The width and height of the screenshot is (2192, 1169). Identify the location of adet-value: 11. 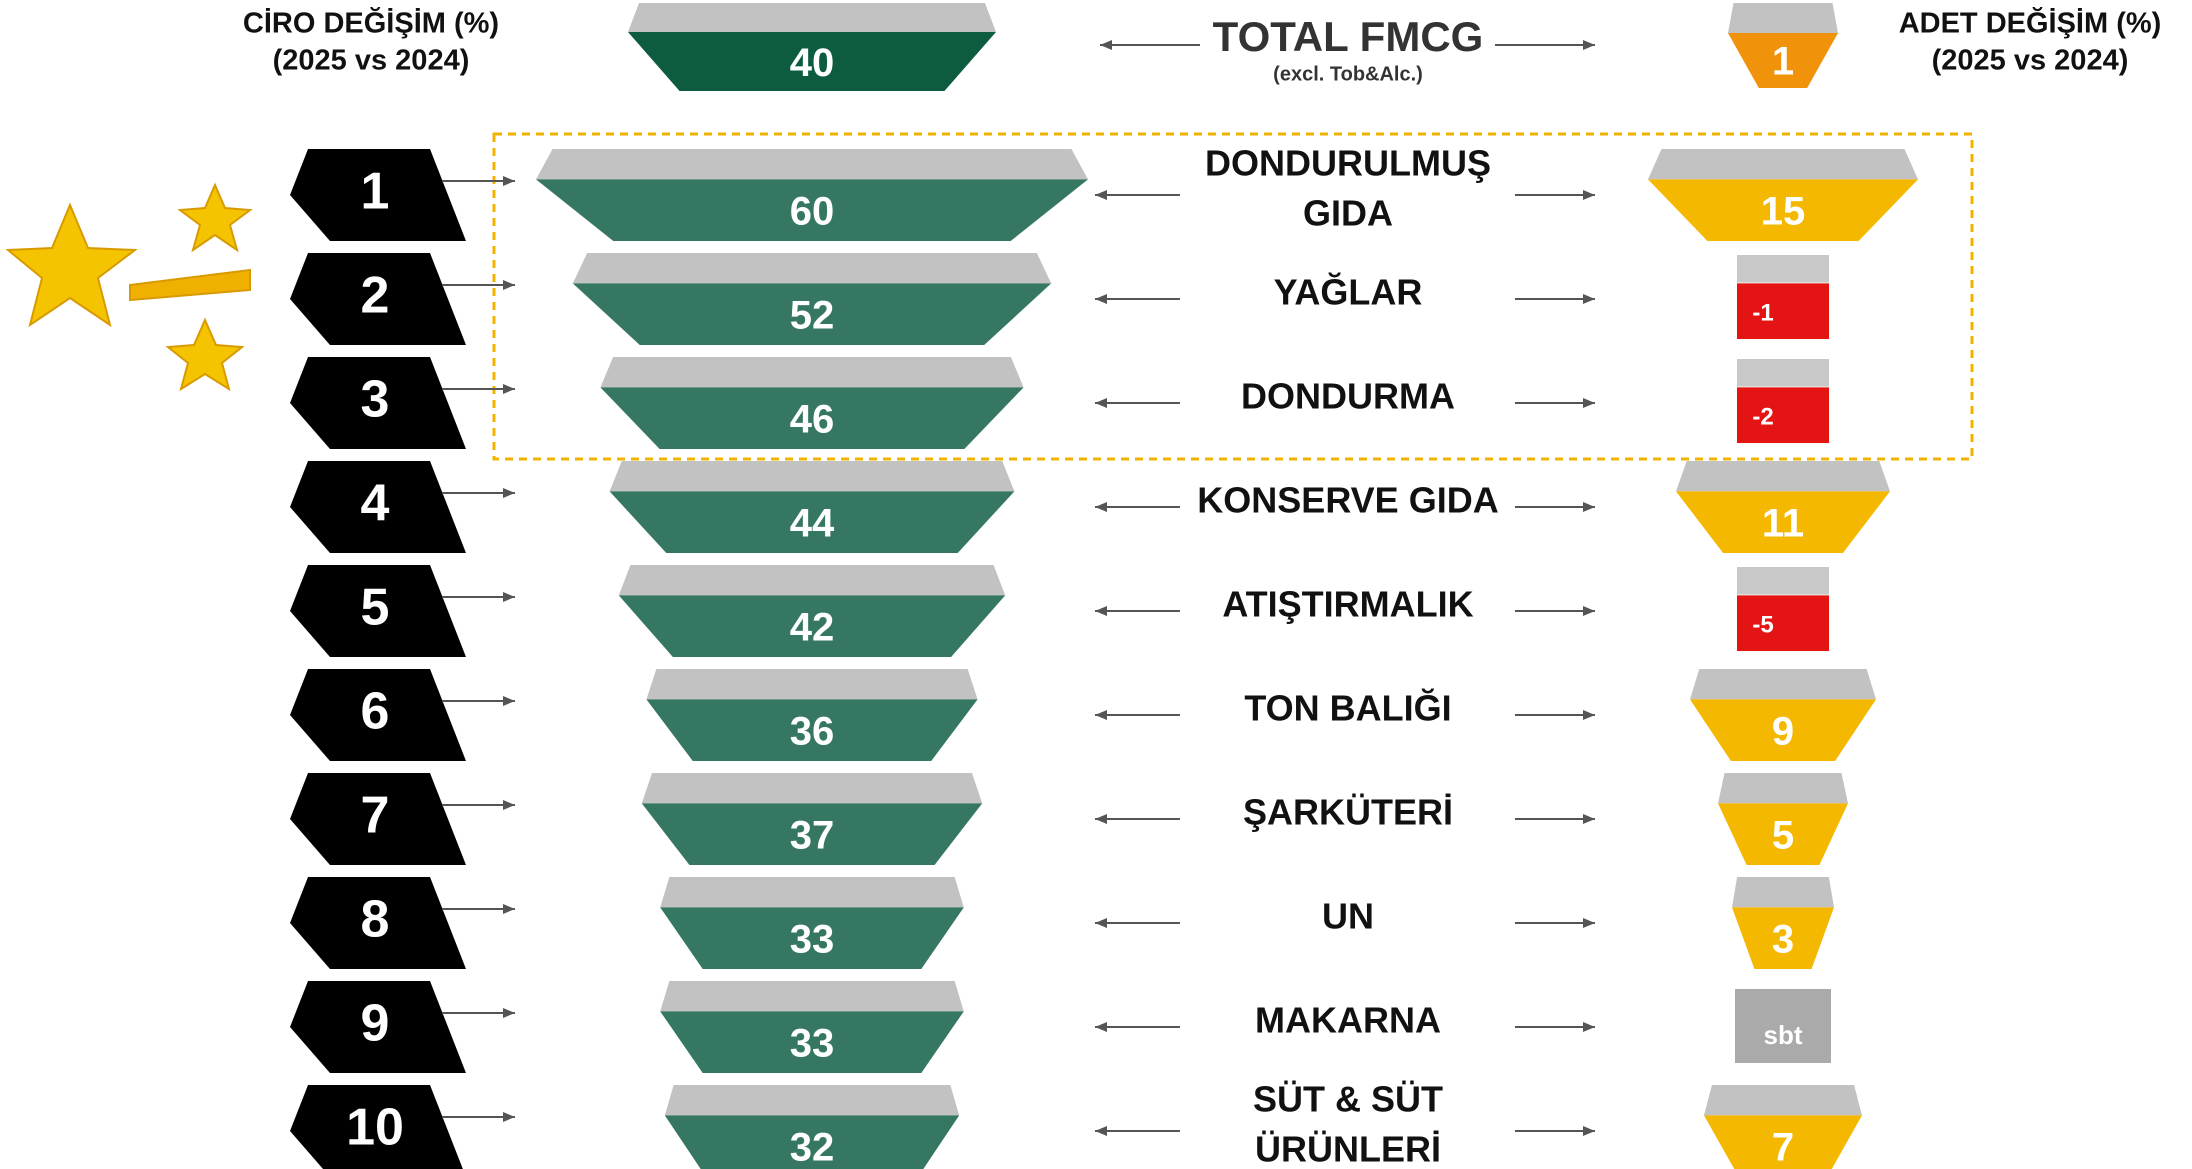
(1783, 524).